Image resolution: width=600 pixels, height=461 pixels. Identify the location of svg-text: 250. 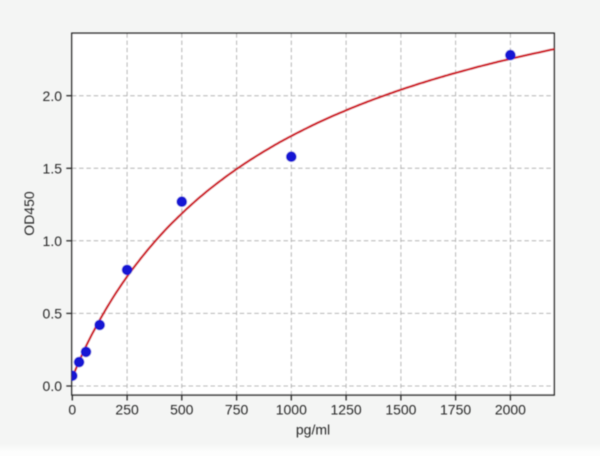
(127, 410).